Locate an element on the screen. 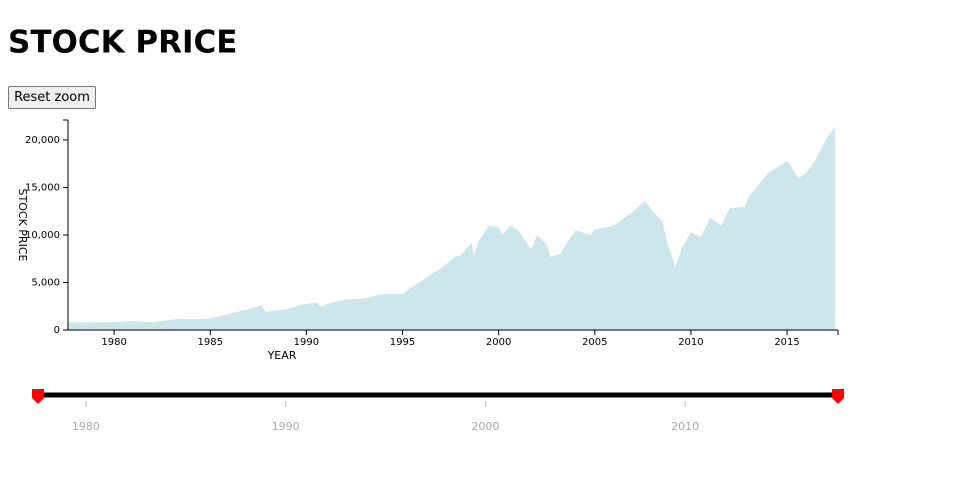 The height and width of the screenshot is (500, 960). x-tick-label: 1985 is located at coordinates (210, 342).